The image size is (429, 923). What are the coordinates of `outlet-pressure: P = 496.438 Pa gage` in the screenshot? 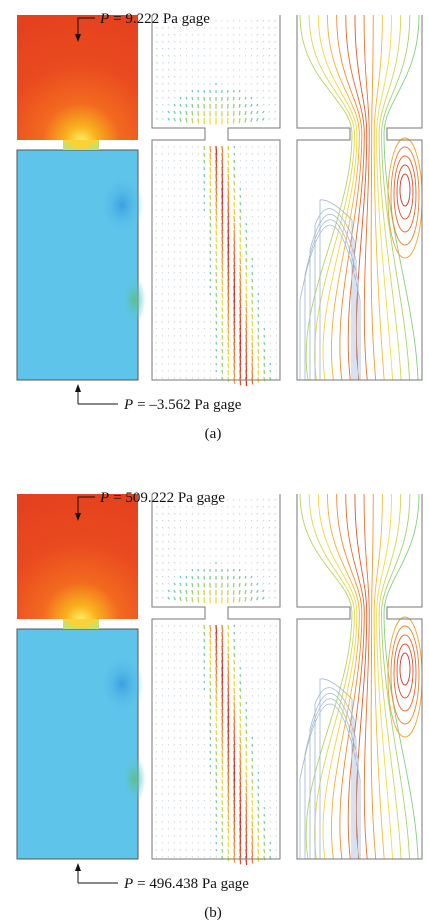 It's located at (186, 884).